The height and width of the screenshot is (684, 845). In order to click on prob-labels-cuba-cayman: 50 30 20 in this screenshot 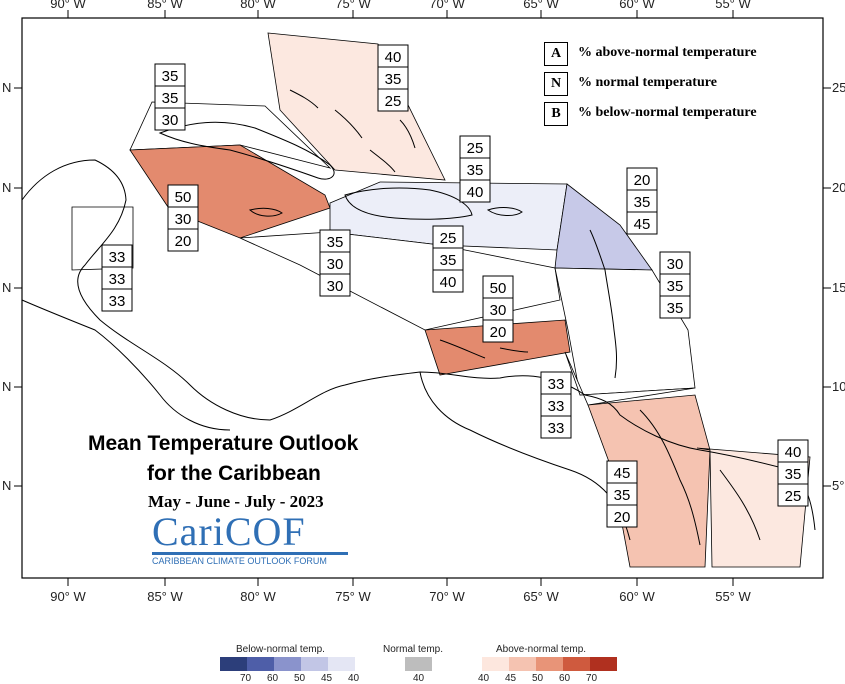, I will do `click(183, 218)`.